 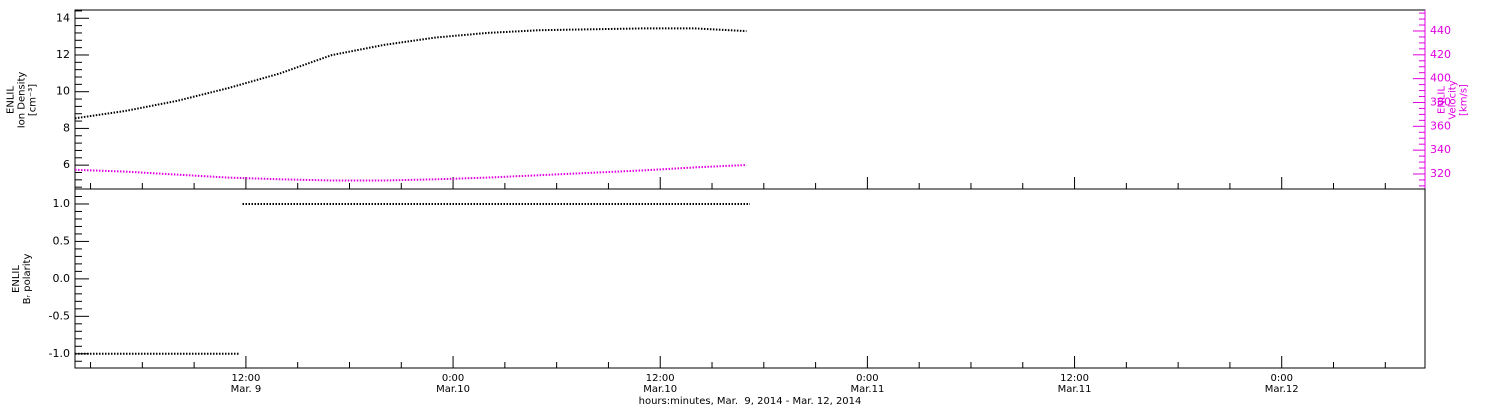 I want to click on y-tick-label: 0.5, so click(x=62, y=240).